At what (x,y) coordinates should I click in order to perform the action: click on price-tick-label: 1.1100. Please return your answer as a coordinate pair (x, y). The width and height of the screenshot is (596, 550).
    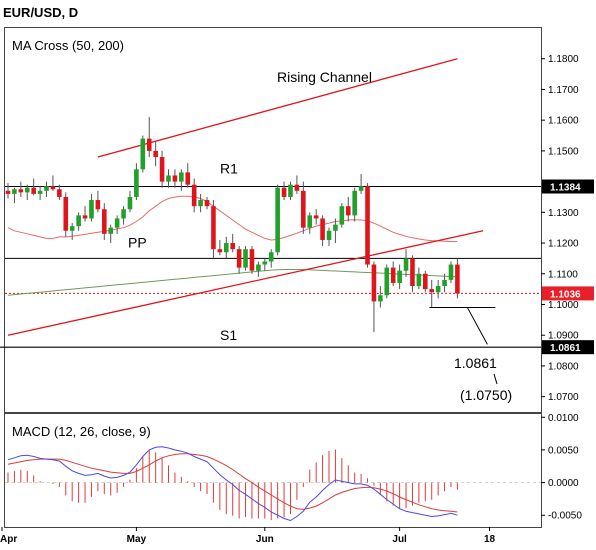
    Looking at the image, I should click on (563, 274).